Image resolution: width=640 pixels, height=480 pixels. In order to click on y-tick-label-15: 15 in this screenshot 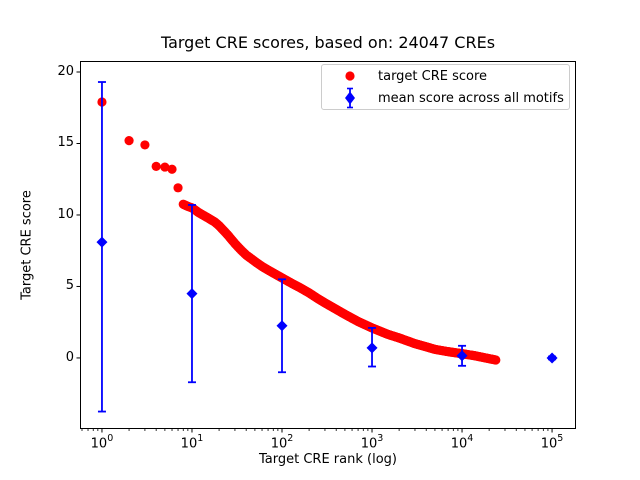, I will do `click(65, 143)`.